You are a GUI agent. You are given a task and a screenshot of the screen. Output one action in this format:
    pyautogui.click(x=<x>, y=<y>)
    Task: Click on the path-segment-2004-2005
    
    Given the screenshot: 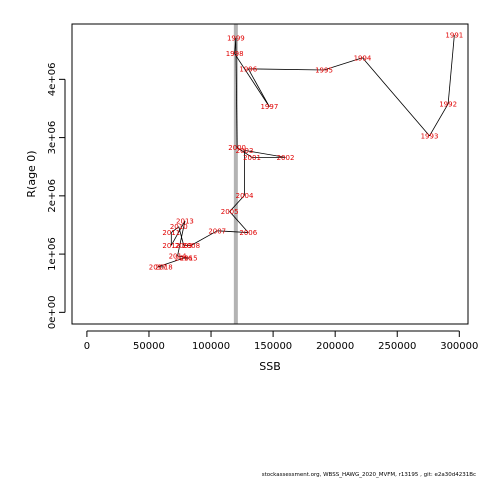 What is the action you would take?
    pyautogui.click(x=237, y=203)
    